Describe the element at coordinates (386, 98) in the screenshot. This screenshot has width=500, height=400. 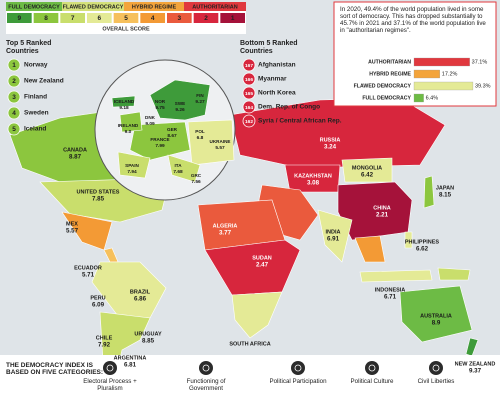
I see `bar-label: FULL DEMOCRACY` at that location.